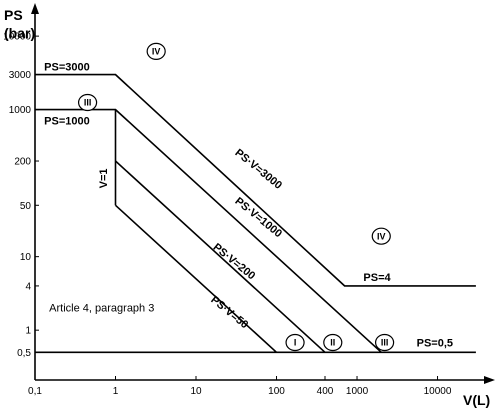  What do you see at coordinates (276, 391) in the screenshot?
I see `x-tick-label: 100` at bounding box center [276, 391].